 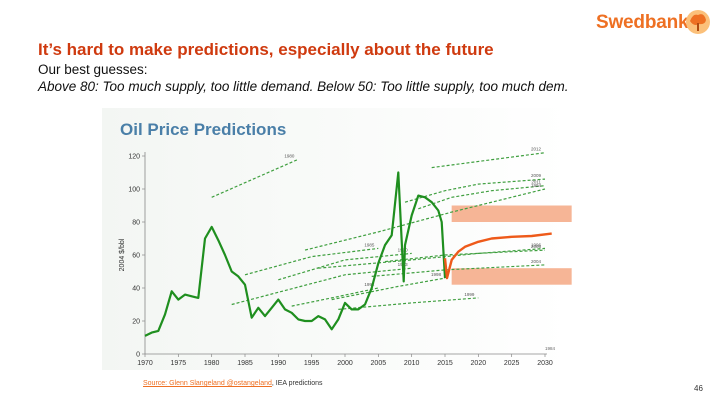 I want to click on prediction-line-1994, so click(x=425, y=219).